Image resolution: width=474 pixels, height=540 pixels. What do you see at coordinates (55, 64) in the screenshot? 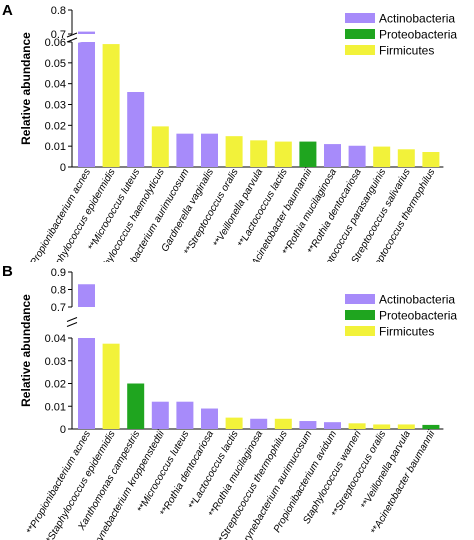
I see `y-tick-label: 0.05` at bounding box center [55, 64].